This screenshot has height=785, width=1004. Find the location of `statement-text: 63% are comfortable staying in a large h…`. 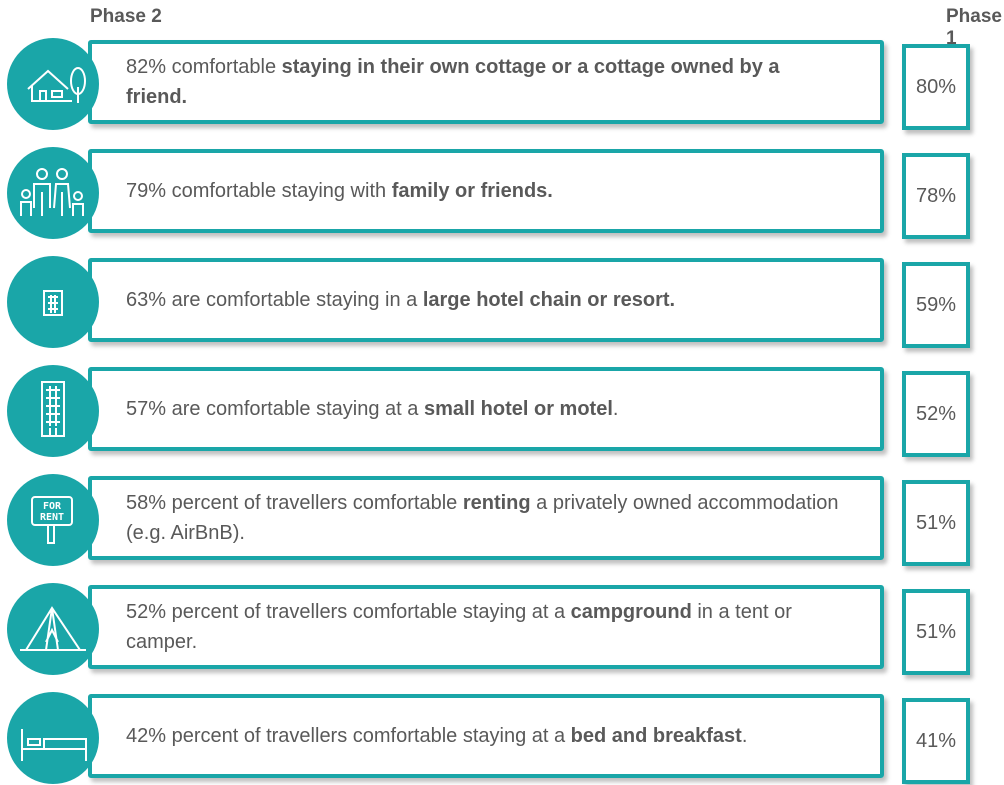

statement-text: 63% are comfortable staying in a large h… is located at coordinates (400, 300).